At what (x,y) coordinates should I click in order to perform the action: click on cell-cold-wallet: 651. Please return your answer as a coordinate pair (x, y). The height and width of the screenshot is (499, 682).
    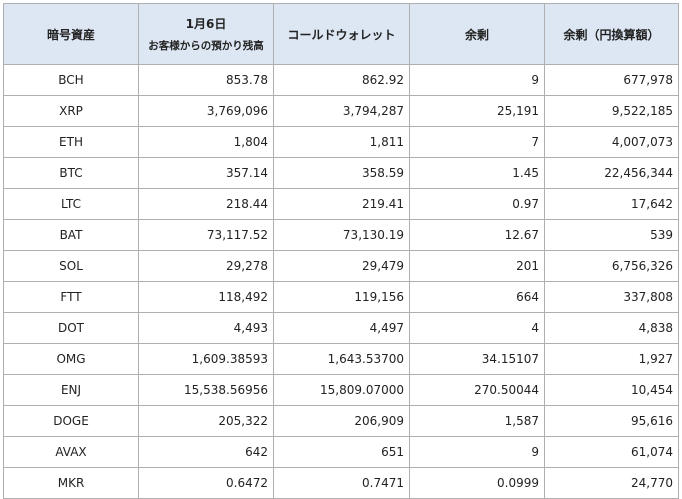
    Looking at the image, I should click on (341, 452).